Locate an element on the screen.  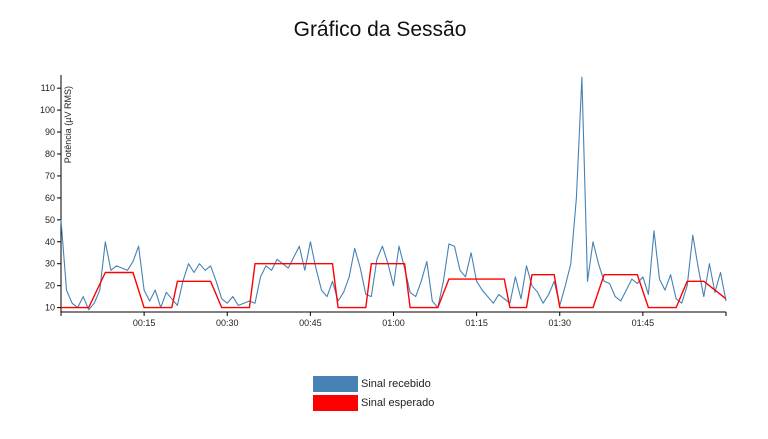
x-tick-label: 00:30 is located at coordinates (227, 323).